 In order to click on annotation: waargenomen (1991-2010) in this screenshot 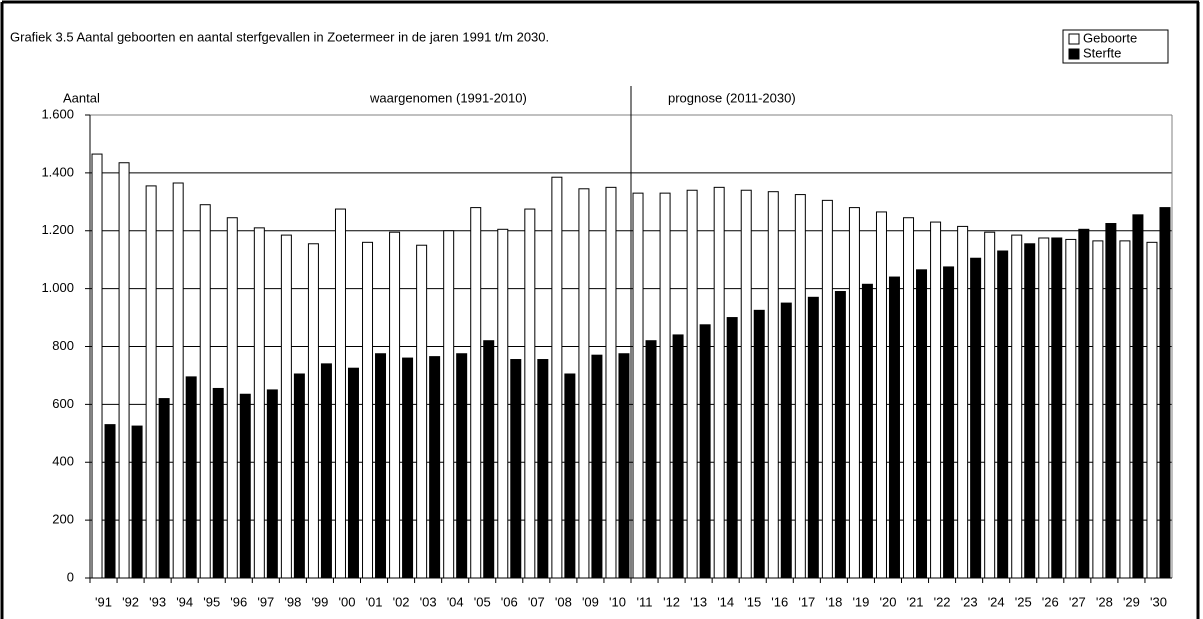, I will do `click(448, 97)`.